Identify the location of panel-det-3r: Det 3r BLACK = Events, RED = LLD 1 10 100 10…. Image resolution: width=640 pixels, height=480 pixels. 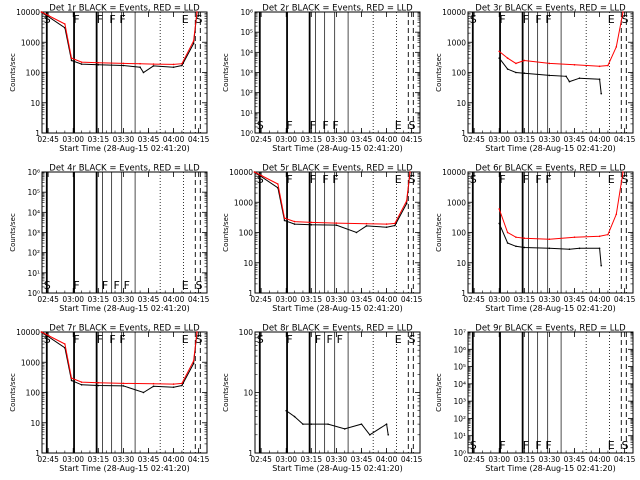
(535, 79).